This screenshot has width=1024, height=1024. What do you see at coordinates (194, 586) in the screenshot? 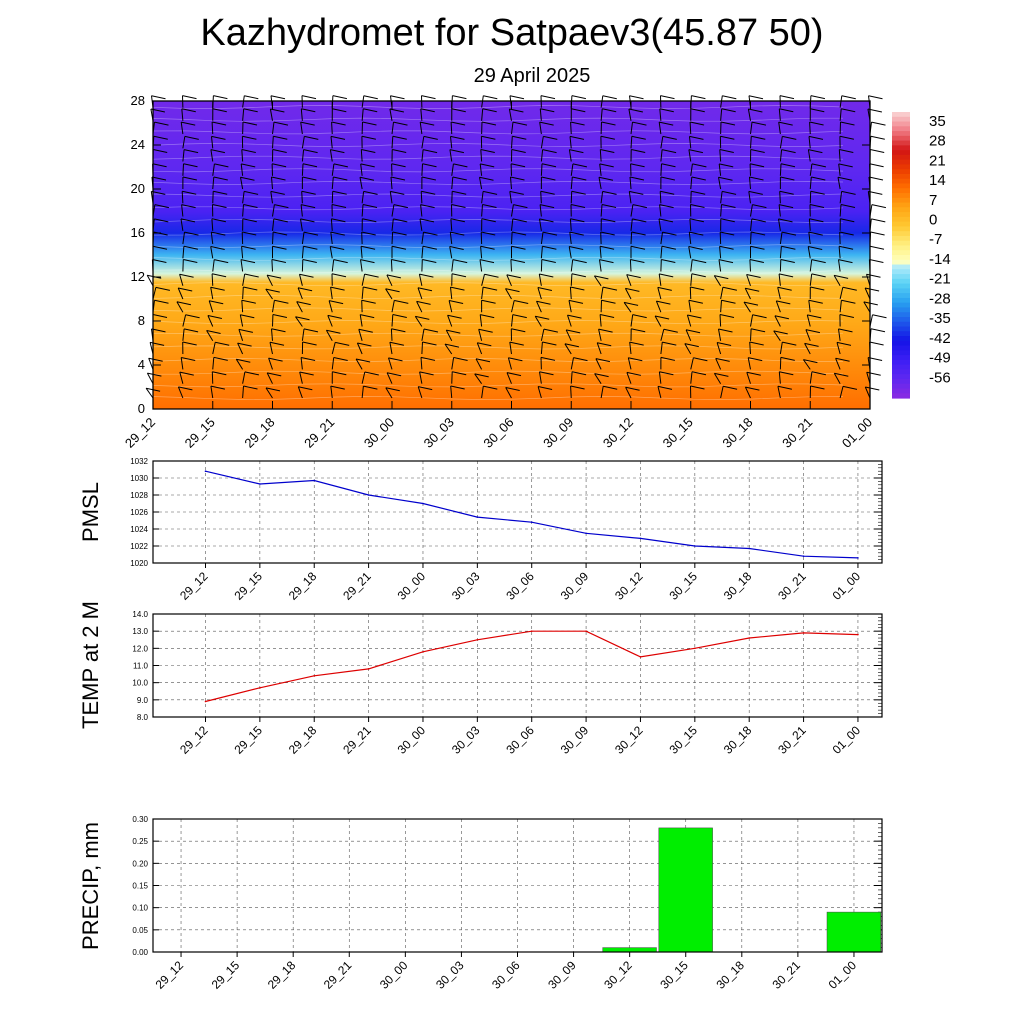
I see `pmsl-x-tick-label: 29_12` at bounding box center [194, 586].